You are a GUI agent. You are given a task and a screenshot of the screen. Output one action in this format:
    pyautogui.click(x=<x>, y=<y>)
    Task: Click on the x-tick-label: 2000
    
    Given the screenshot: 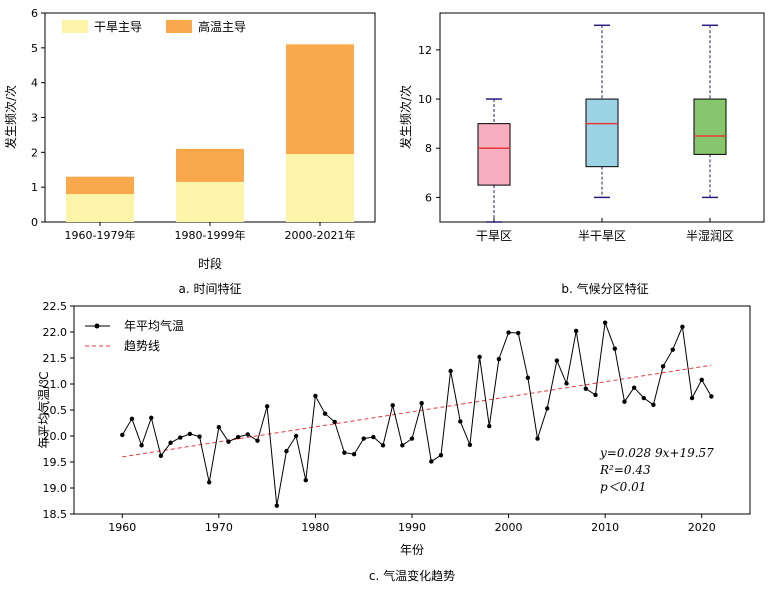 What is the action you would take?
    pyautogui.click(x=509, y=527)
    